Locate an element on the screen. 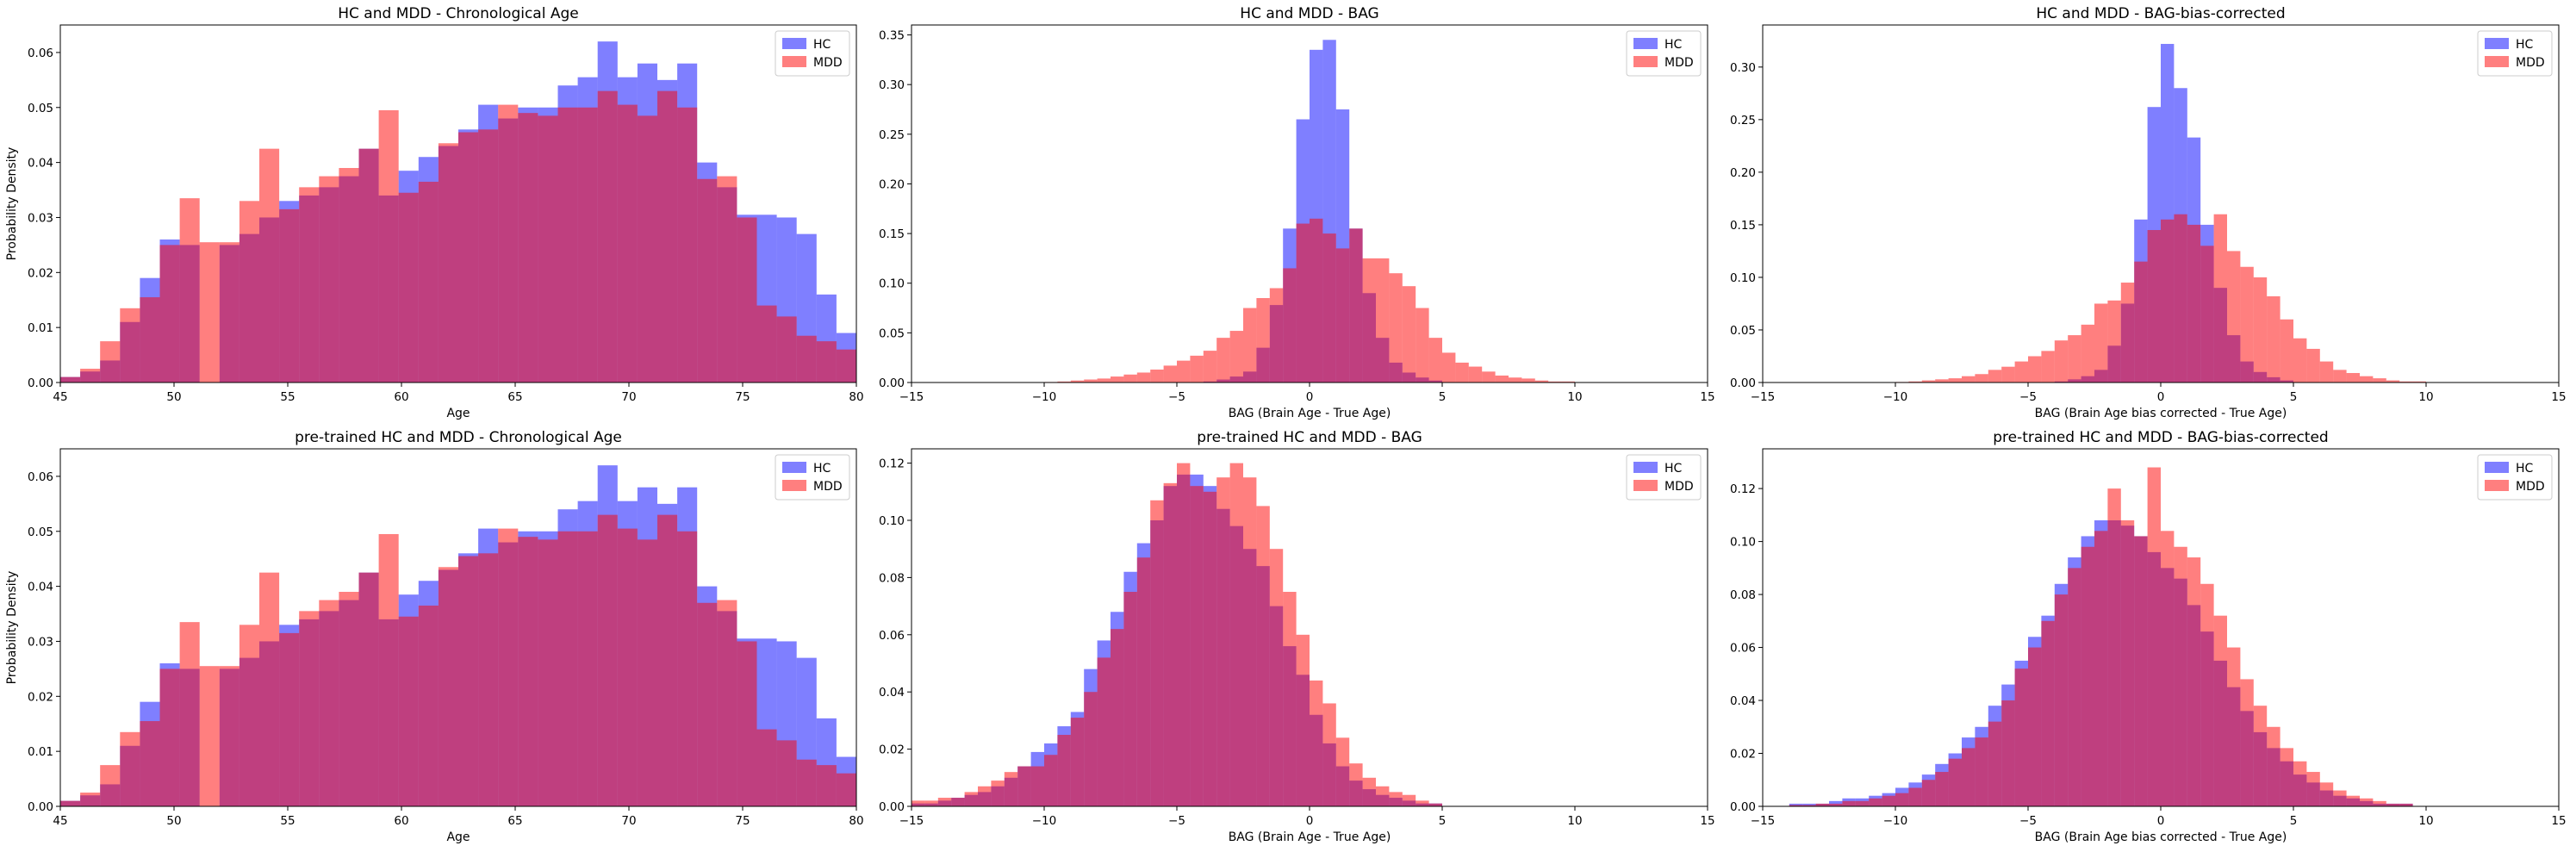  chart-title: HC and MDD - Chronological Age is located at coordinates (458, 13).